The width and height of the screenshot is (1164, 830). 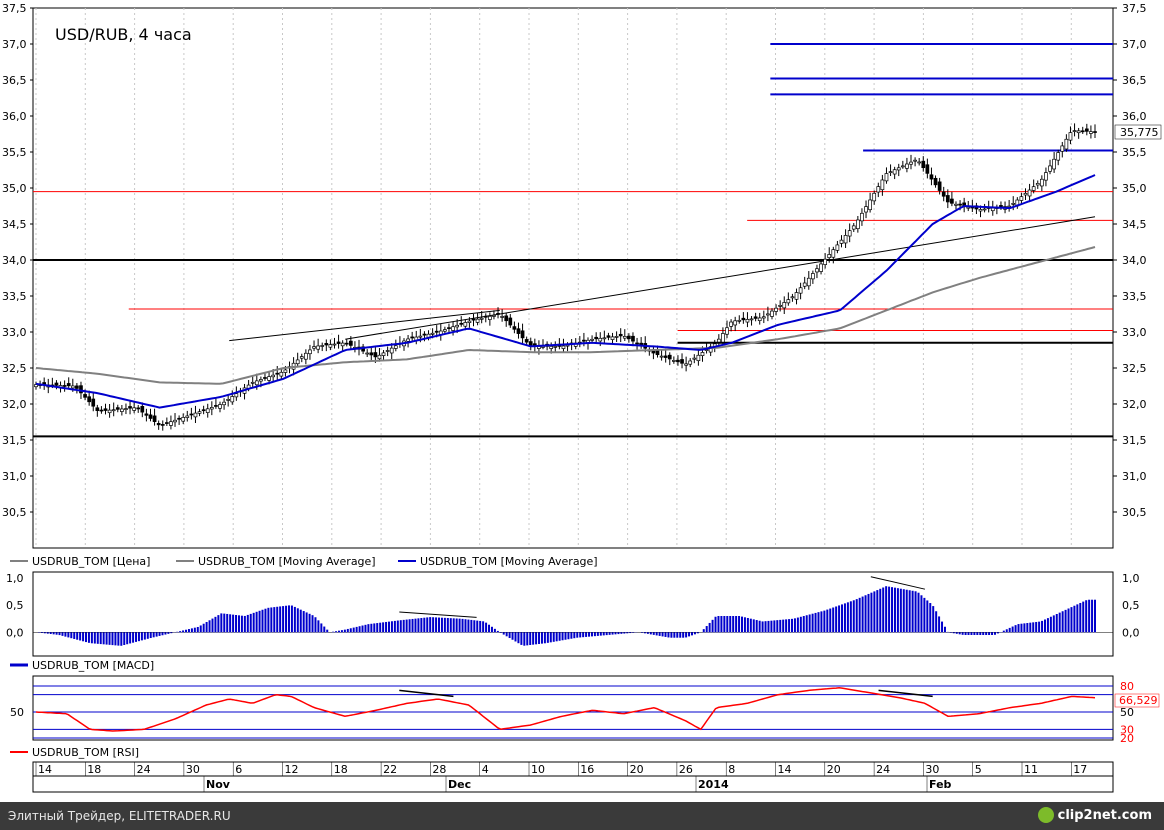 I want to click on date-tick-label: 30, so click(x=193, y=769).